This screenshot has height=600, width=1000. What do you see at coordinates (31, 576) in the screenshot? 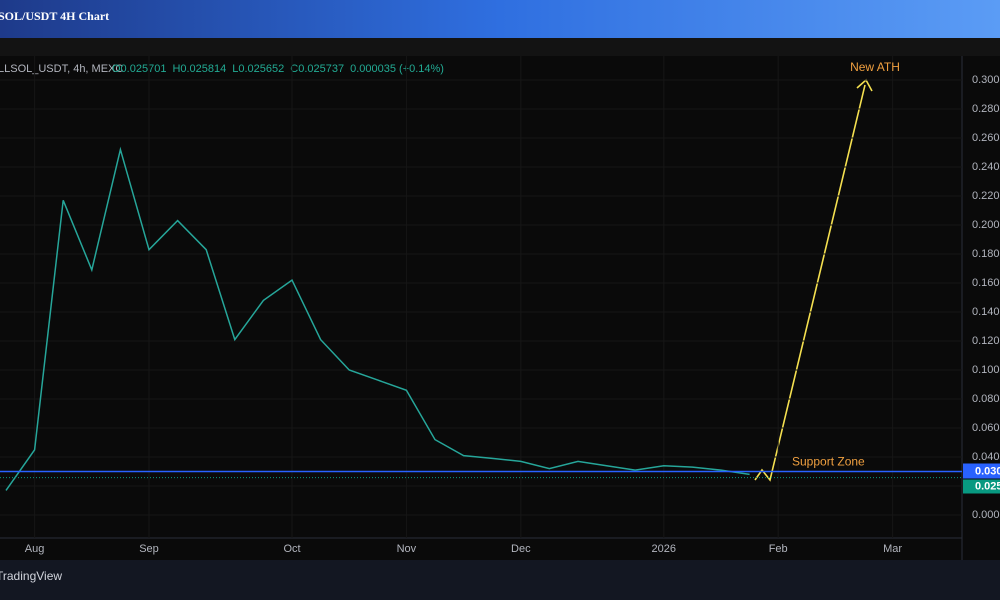
I see `footer-brand: TradingView` at bounding box center [31, 576].